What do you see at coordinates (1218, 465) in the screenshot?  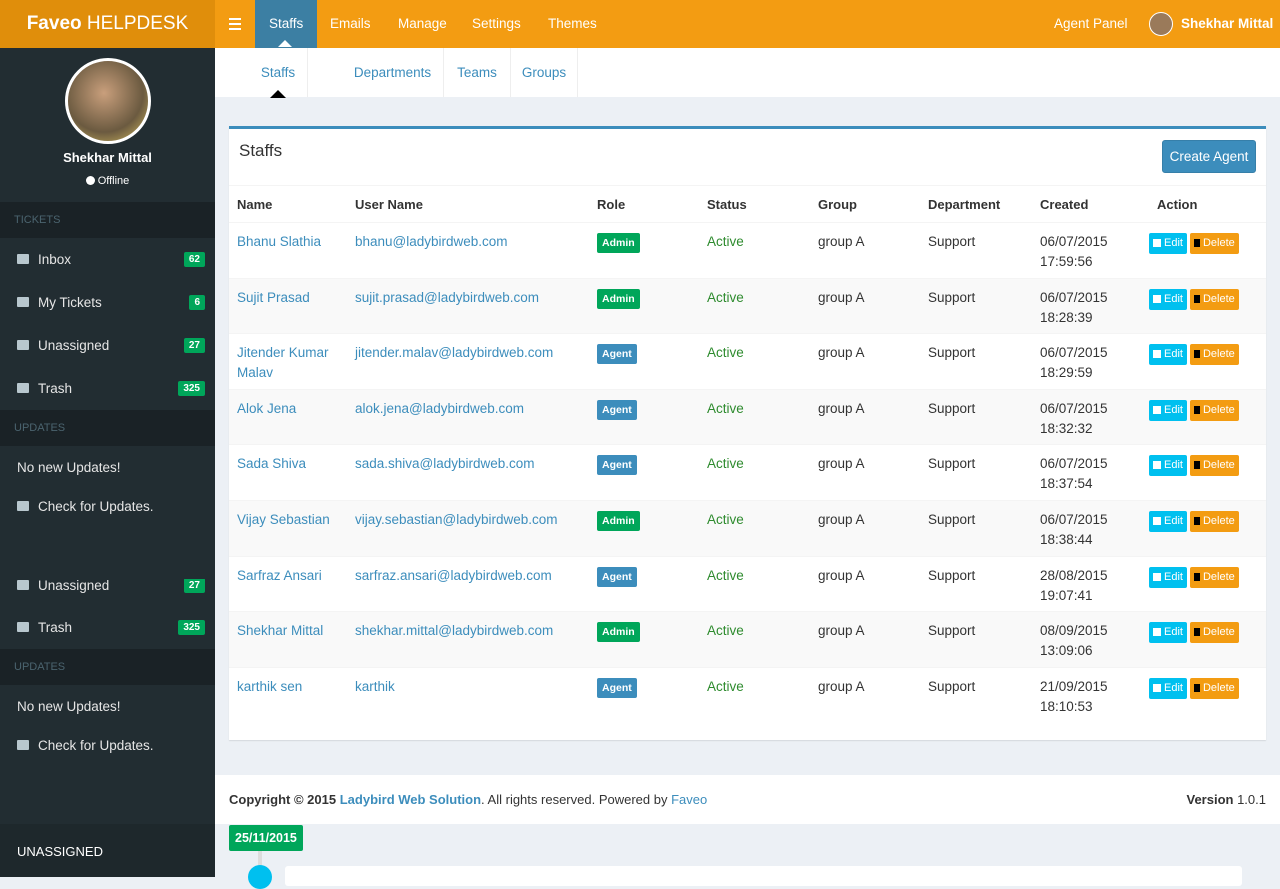 I see `delete-label: Delete` at bounding box center [1218, 465].